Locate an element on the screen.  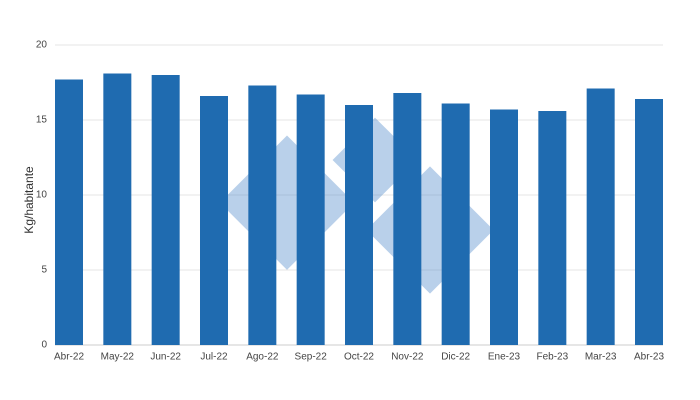
x-tick-label: Dic-22 is located at coordinates (455, 357).